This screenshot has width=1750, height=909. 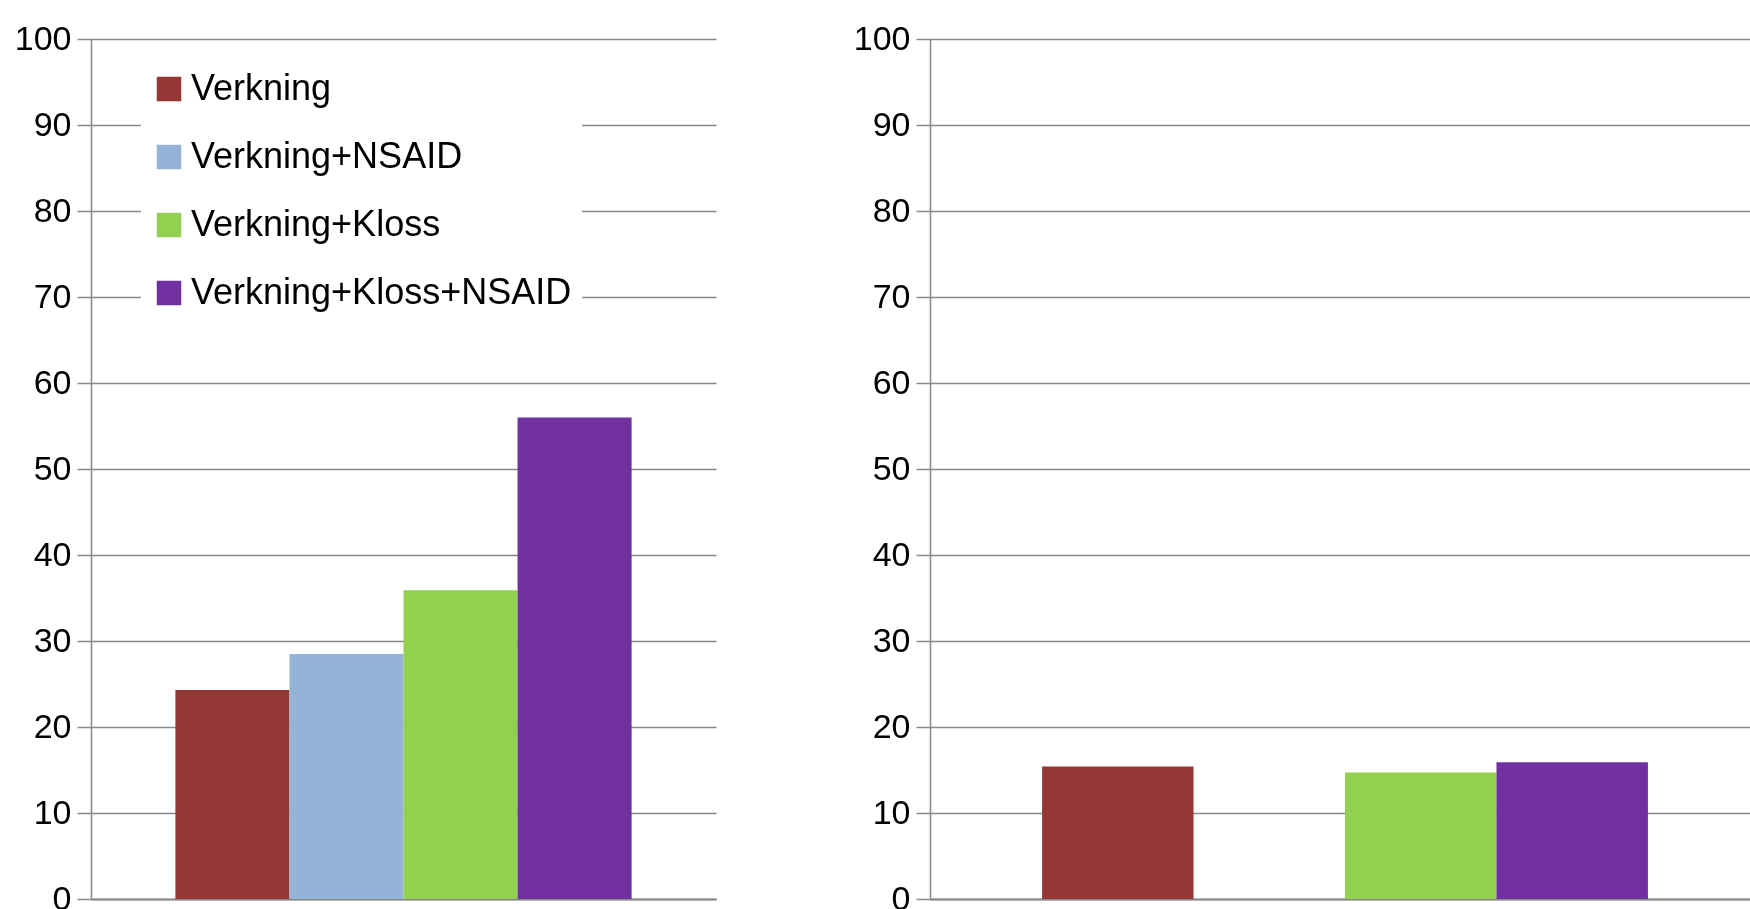 I want to click on legend-label: Verkning+NSAID, so click(x=327, y=155).